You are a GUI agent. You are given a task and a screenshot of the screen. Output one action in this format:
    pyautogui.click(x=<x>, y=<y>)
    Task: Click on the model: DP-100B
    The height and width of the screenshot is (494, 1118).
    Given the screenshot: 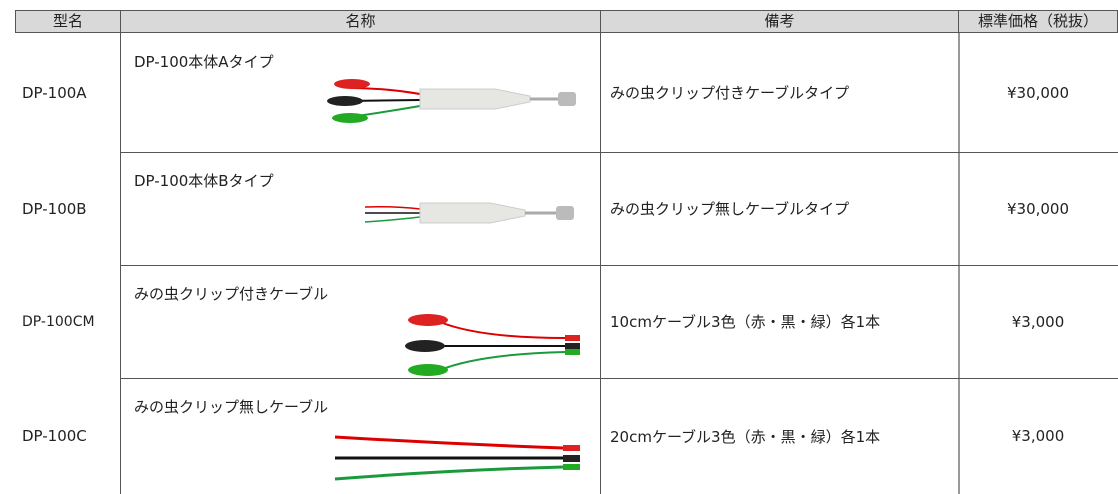 What is the action you would take?
    pyautogui.click(x=54, y=208)
    